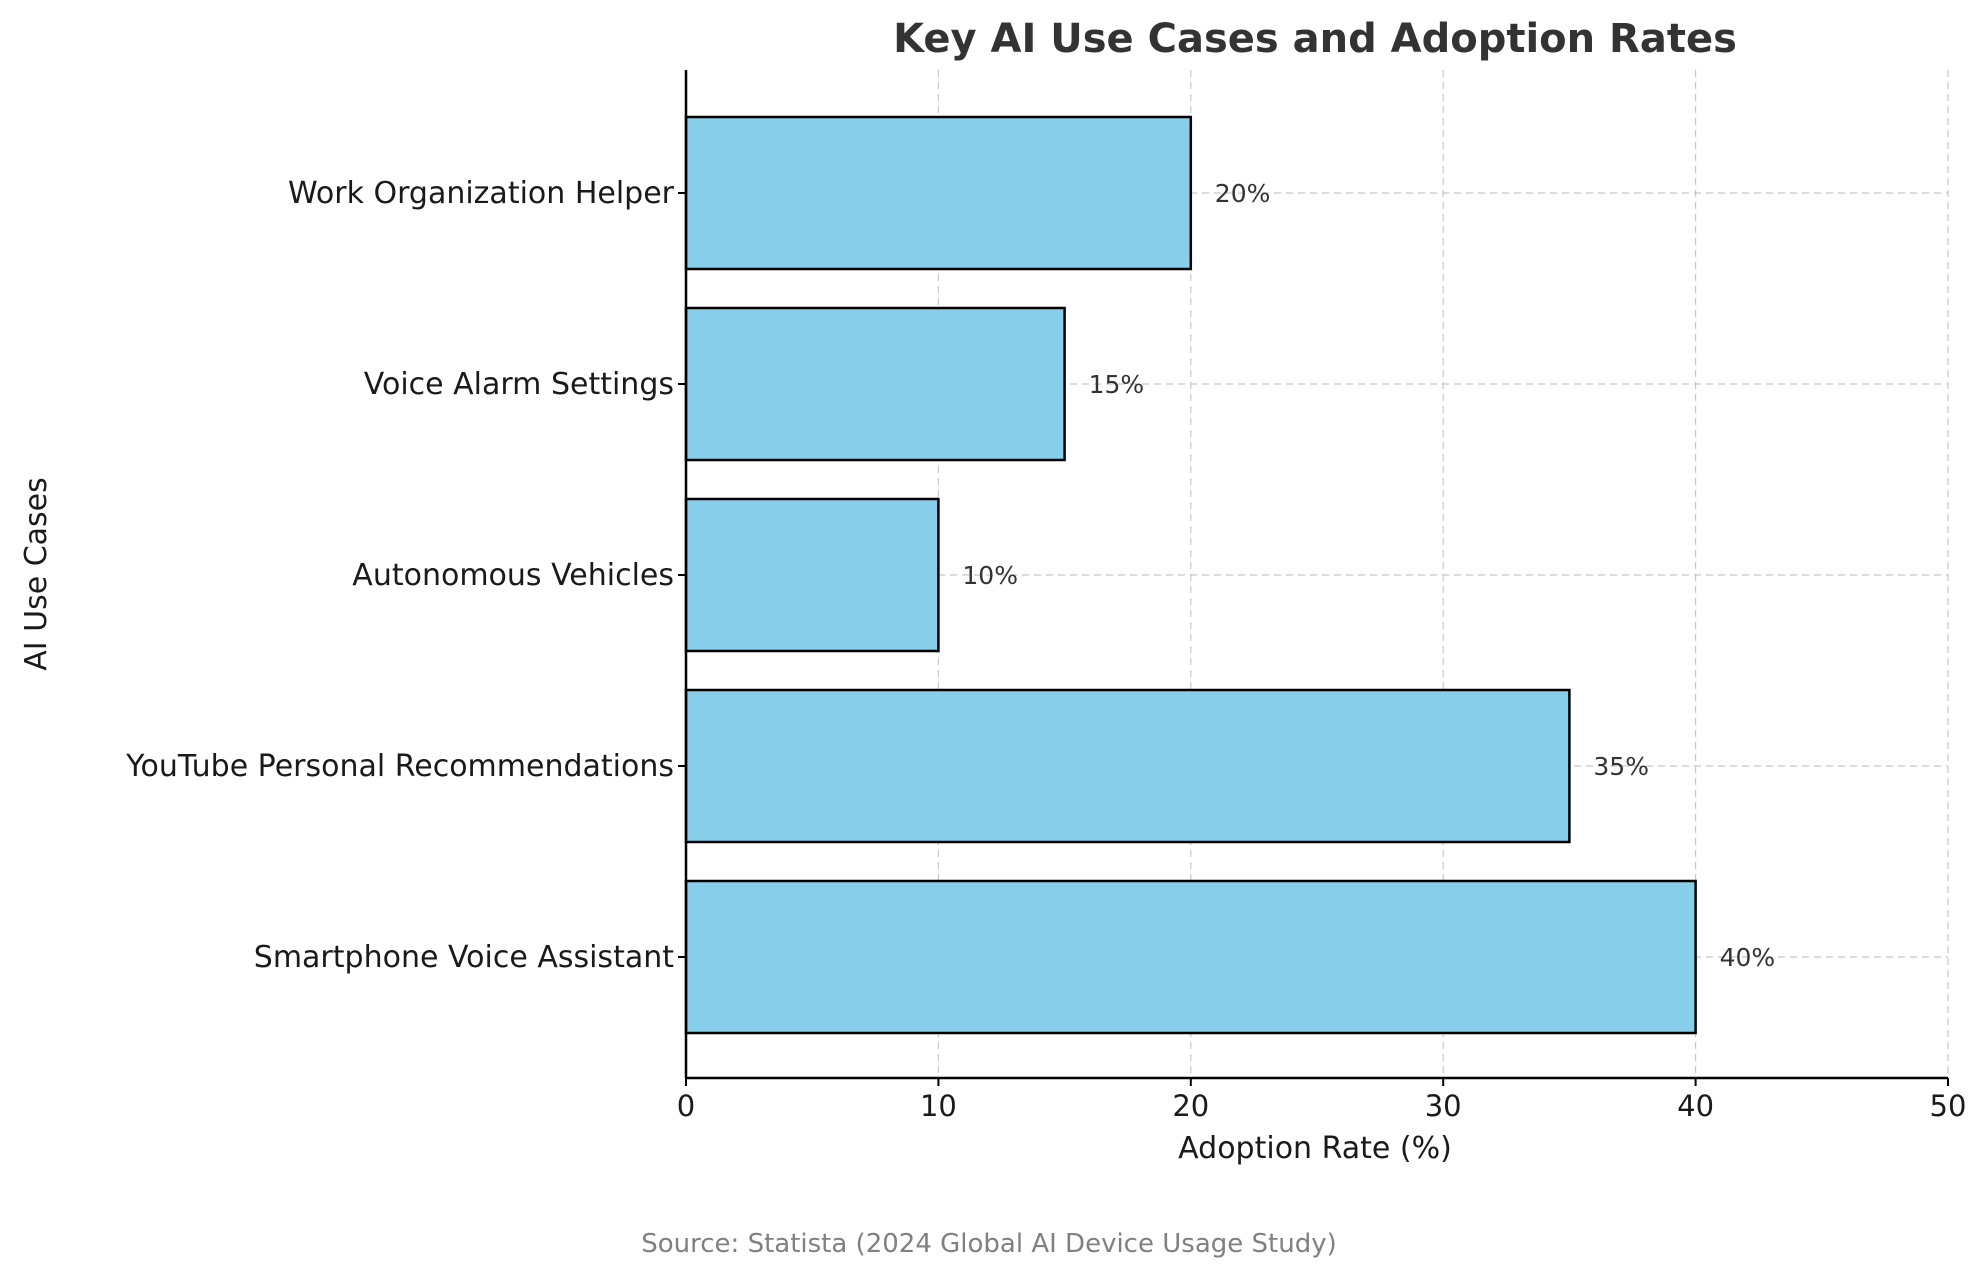  Describe the element at coordinates (1948, 1106) in the screenshot. I see `x-tick-label: 50` at that location.